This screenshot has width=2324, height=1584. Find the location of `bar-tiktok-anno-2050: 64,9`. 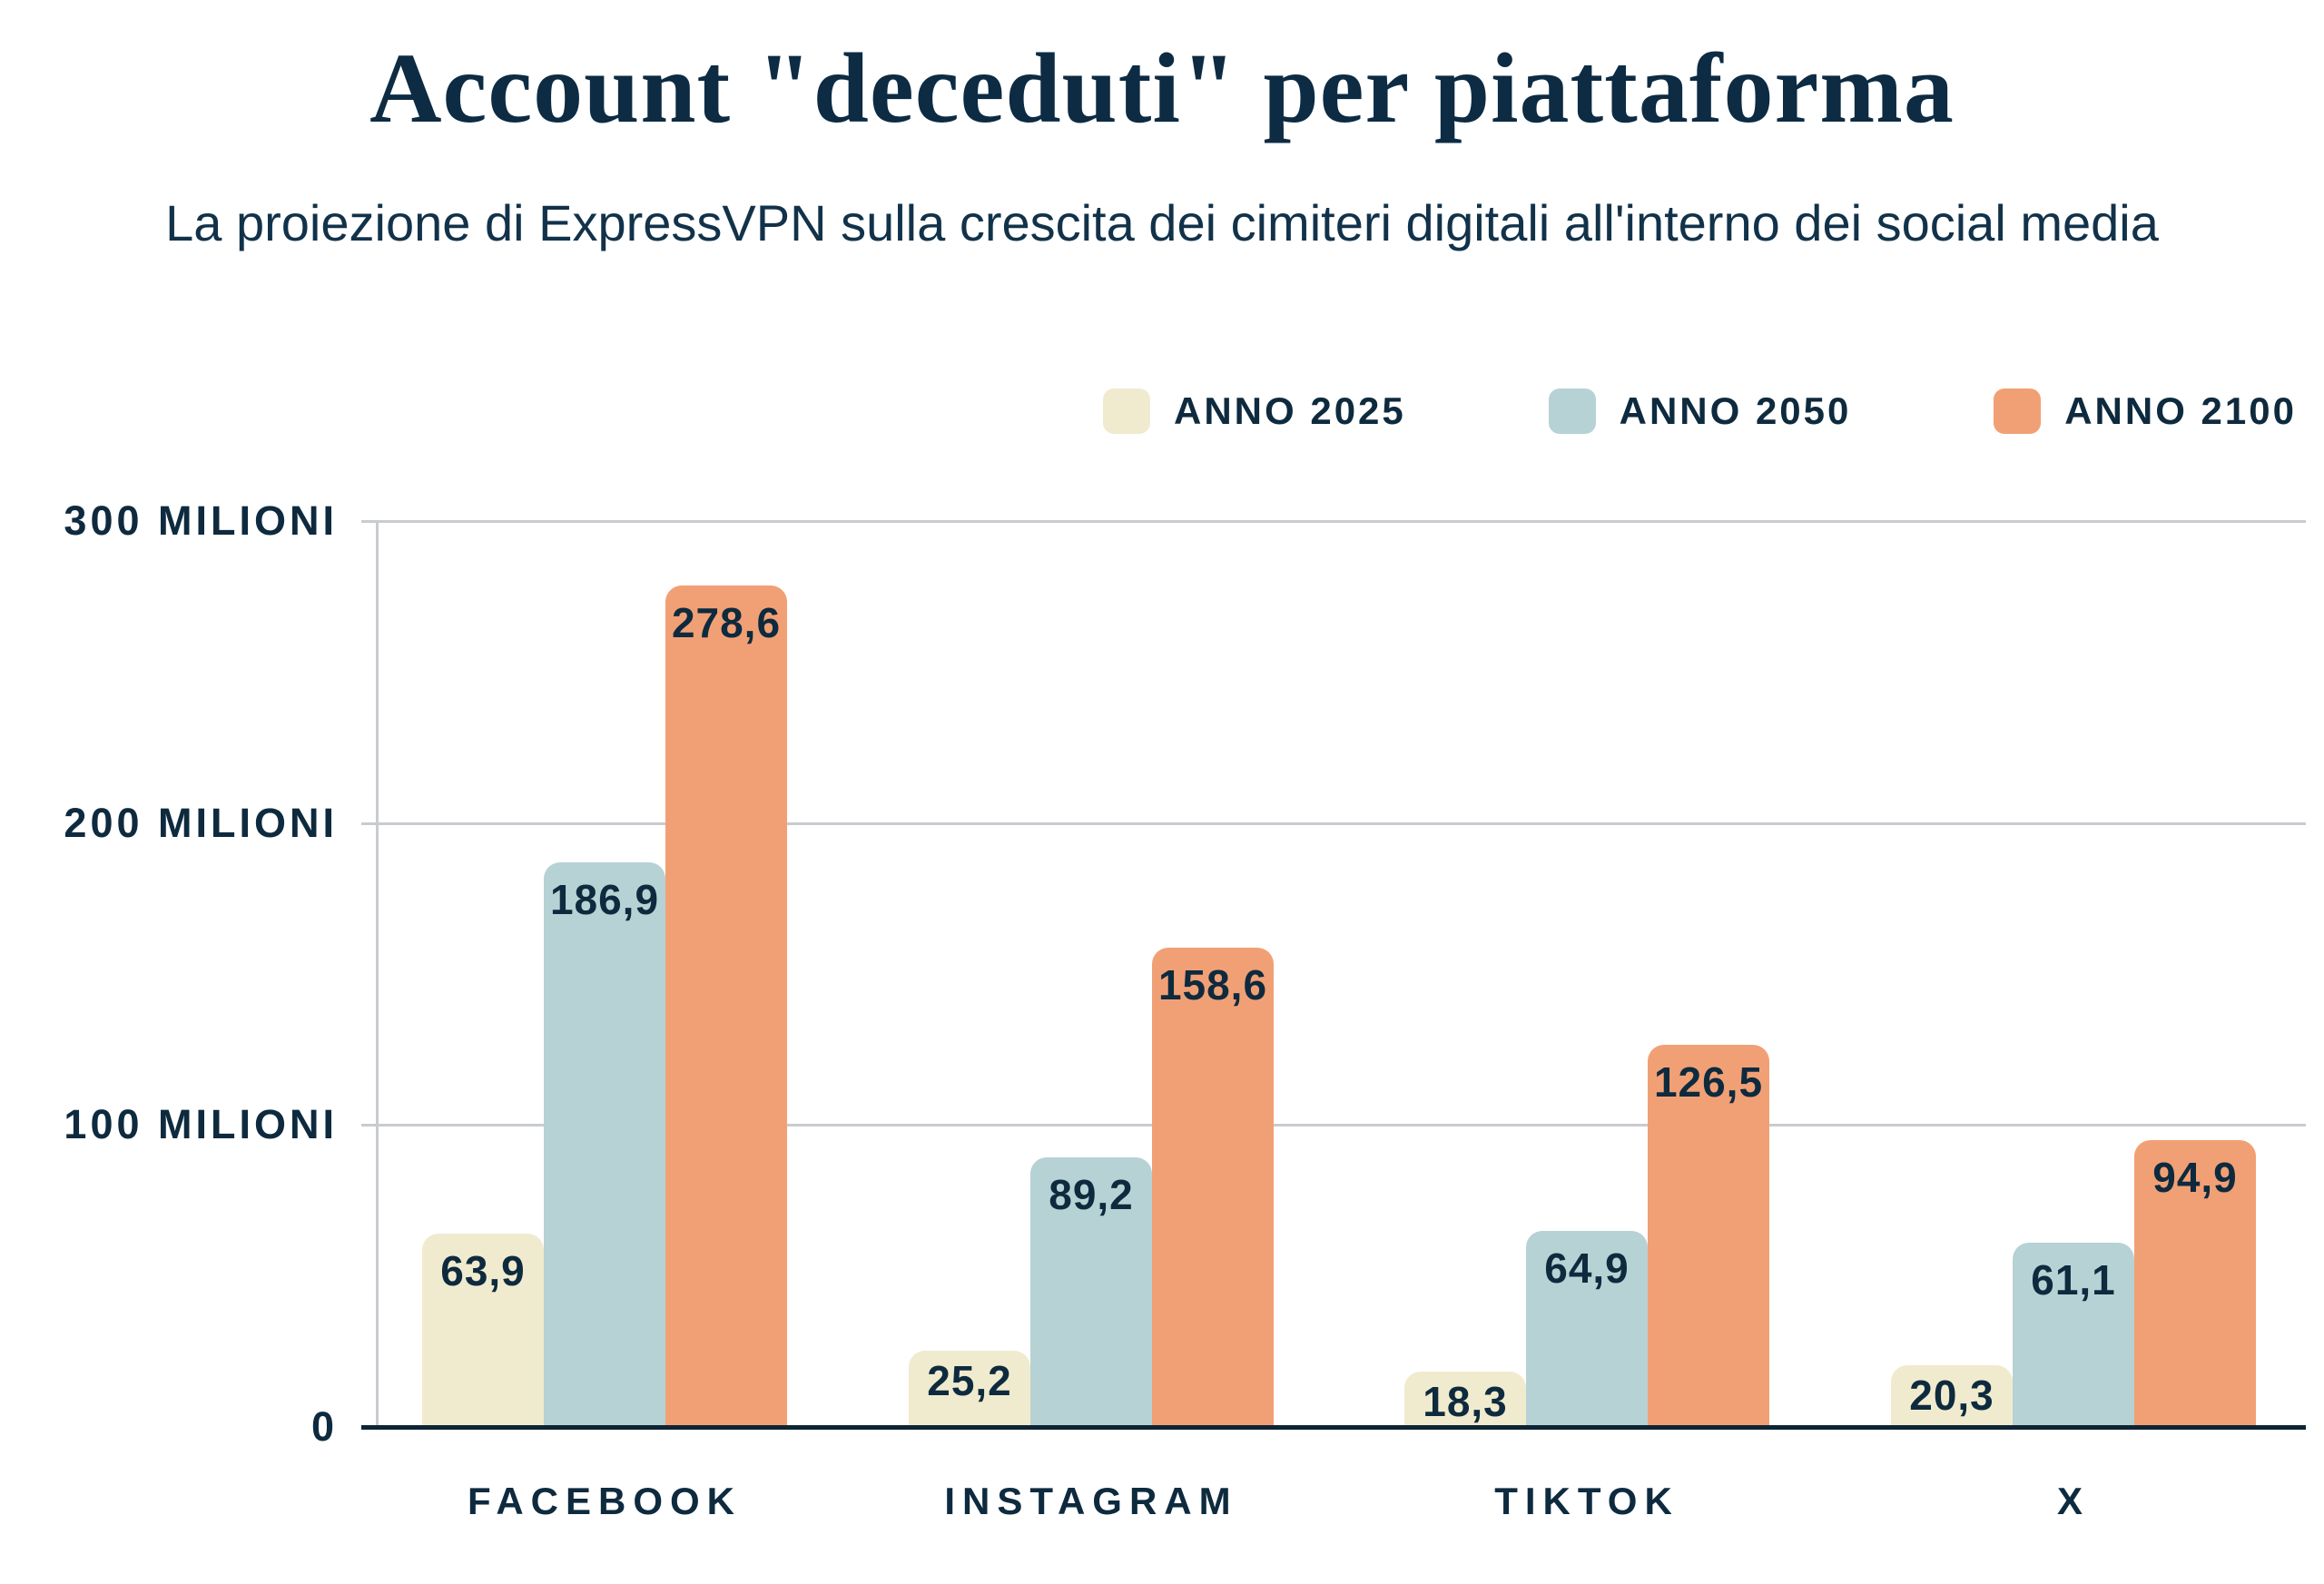

bar-tiktok-anno-2050: 64,9 is located at coordinates (1587, 1329).